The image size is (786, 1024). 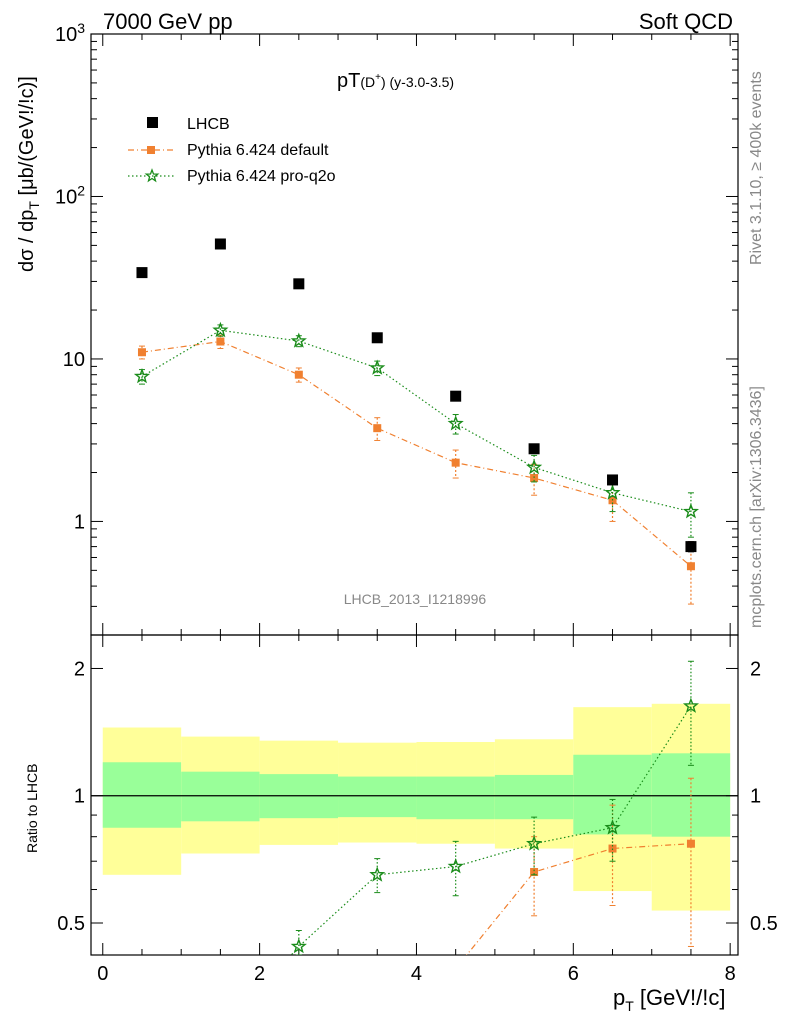 What do you see at coordinates (573, 974) in the screenshot?
I see `x-tick-label: 6` at bounding box center [573, 974].